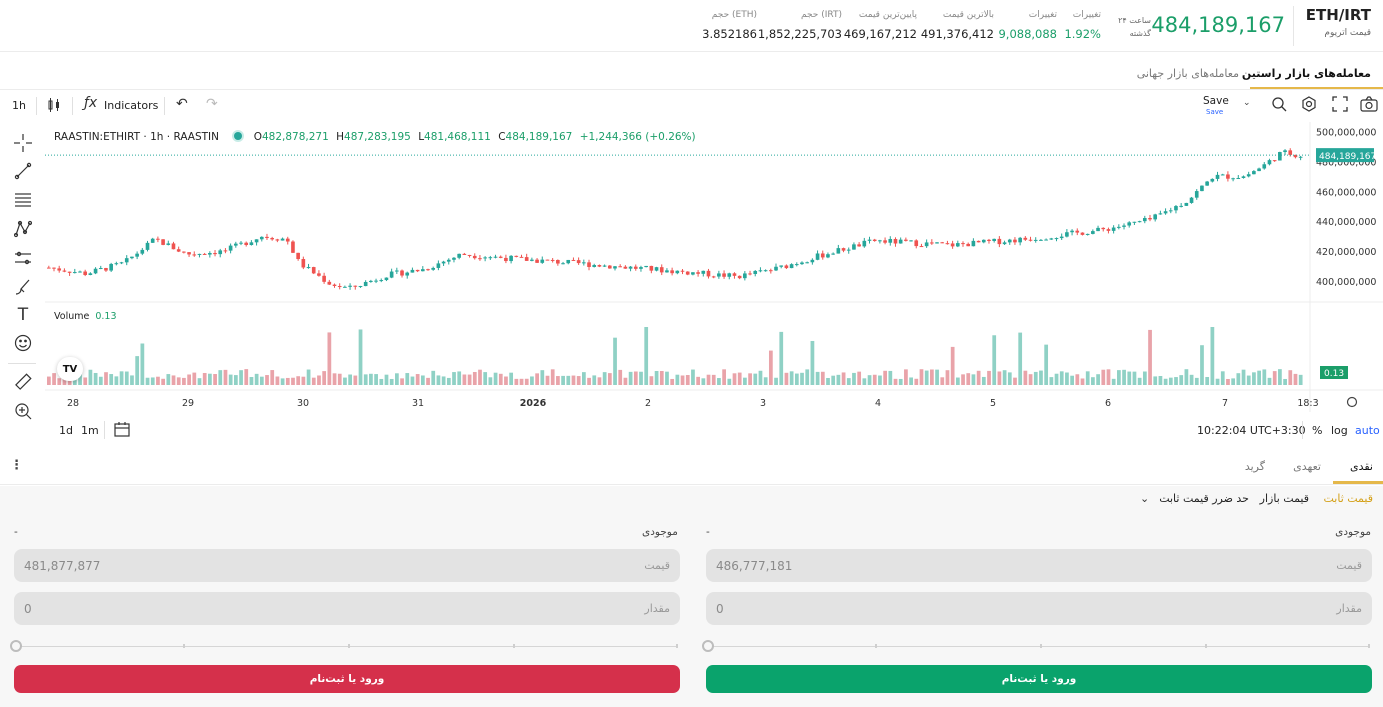 The height and width of the screenshot is (707, 1383). I want to click on tab-margin: تعهدی, so click(1307, 466).